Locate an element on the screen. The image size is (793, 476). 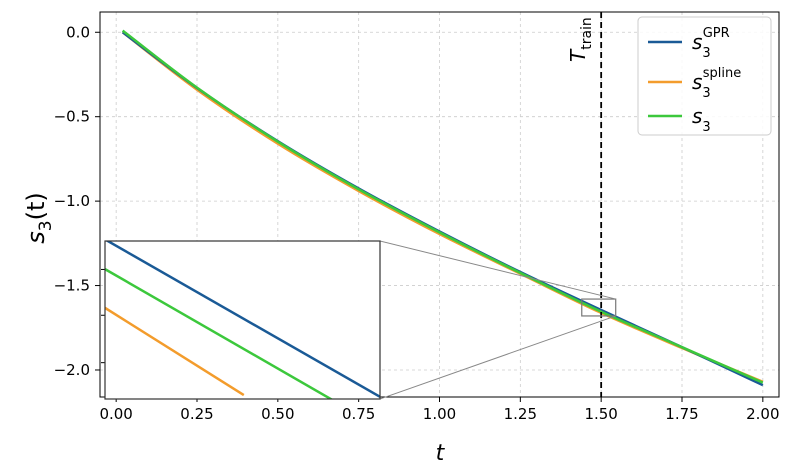
legend-box is located at coordinates (704, 76).